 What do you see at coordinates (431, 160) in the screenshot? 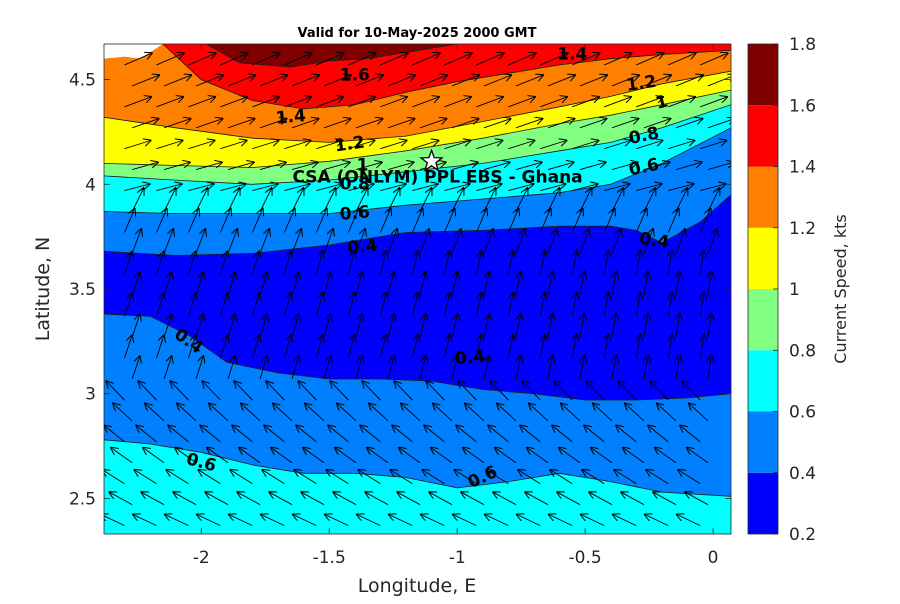
I see `site-star-marker` at bounding box center [431, 160].